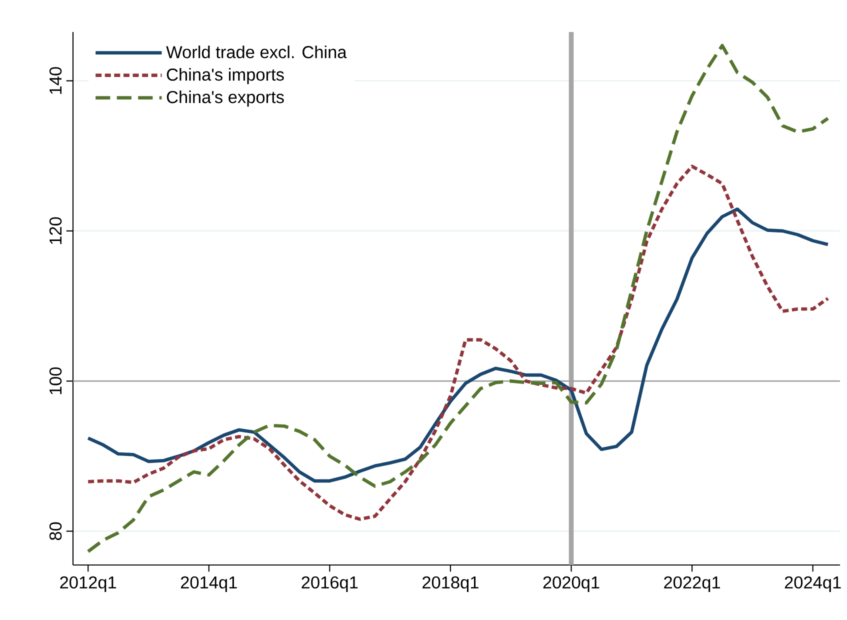 Image resolution: width=847 pixels, height=620 pixels. Describe the element at coordinates (225, 98) in the screenshot. I see `legend-label: China's exports` at that location.